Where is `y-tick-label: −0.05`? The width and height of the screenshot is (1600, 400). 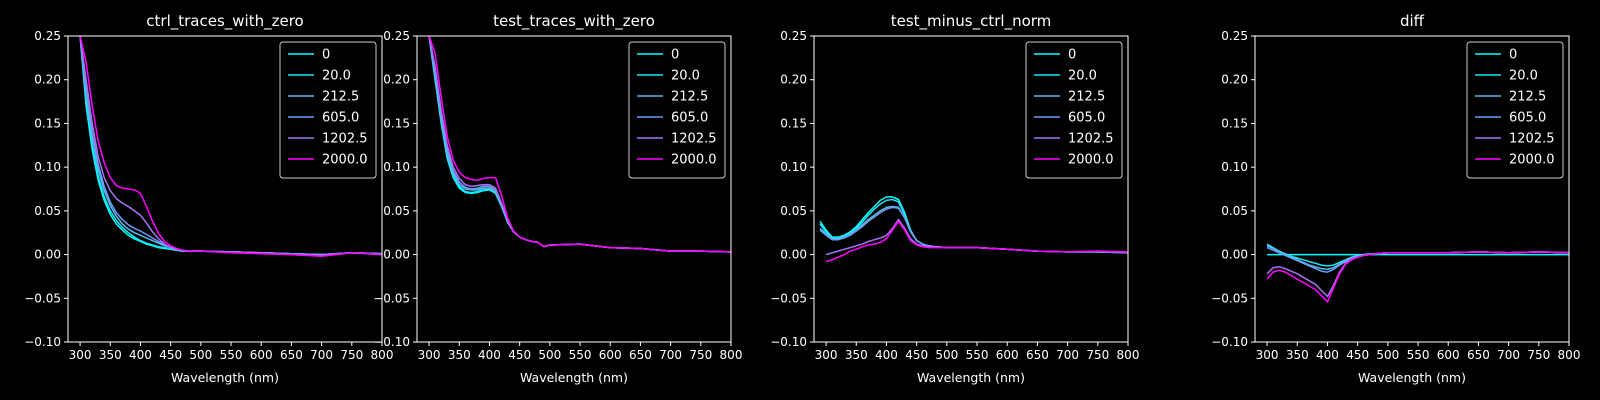
y-tick-label: −0.05 is located at coordinates (788, 298).